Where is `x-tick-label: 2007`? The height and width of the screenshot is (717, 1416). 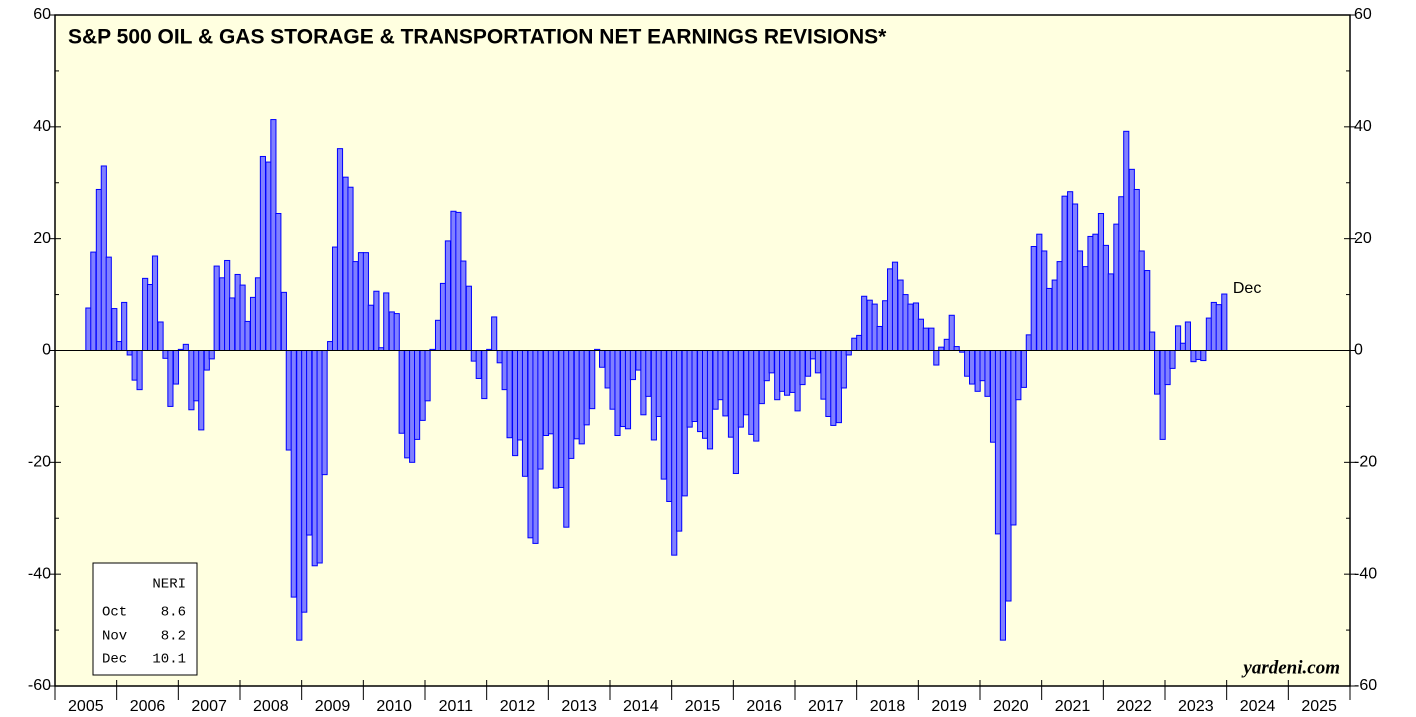
x-tick-label: 2007 is located at coordinates (209, 706).